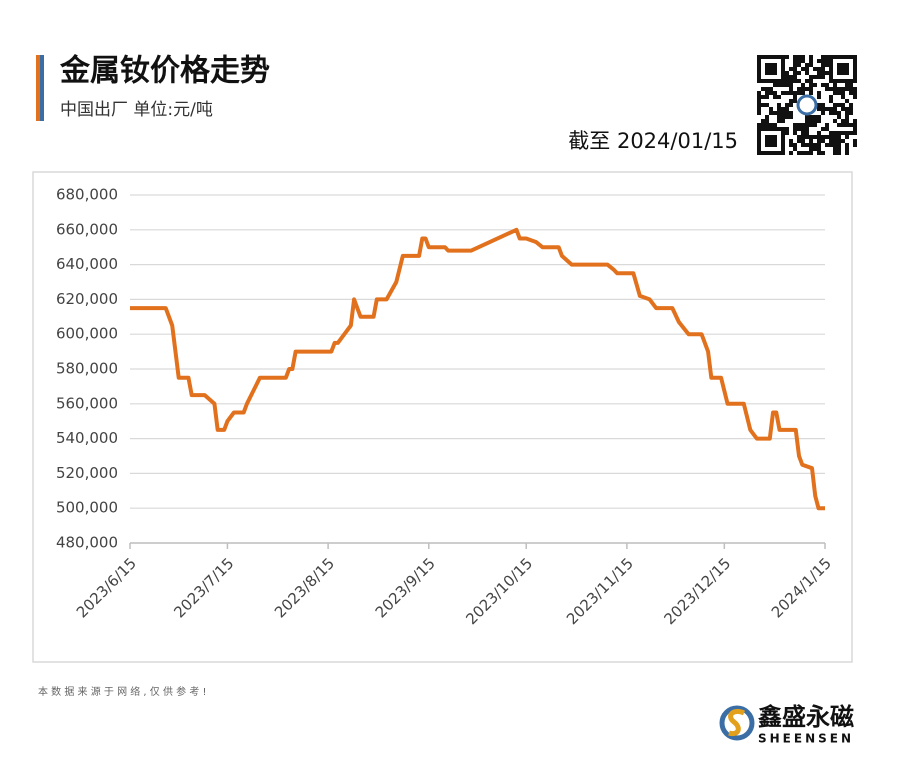 This screenshot has width=900, height=770. I want to click on logo-s, so click(737, 722).